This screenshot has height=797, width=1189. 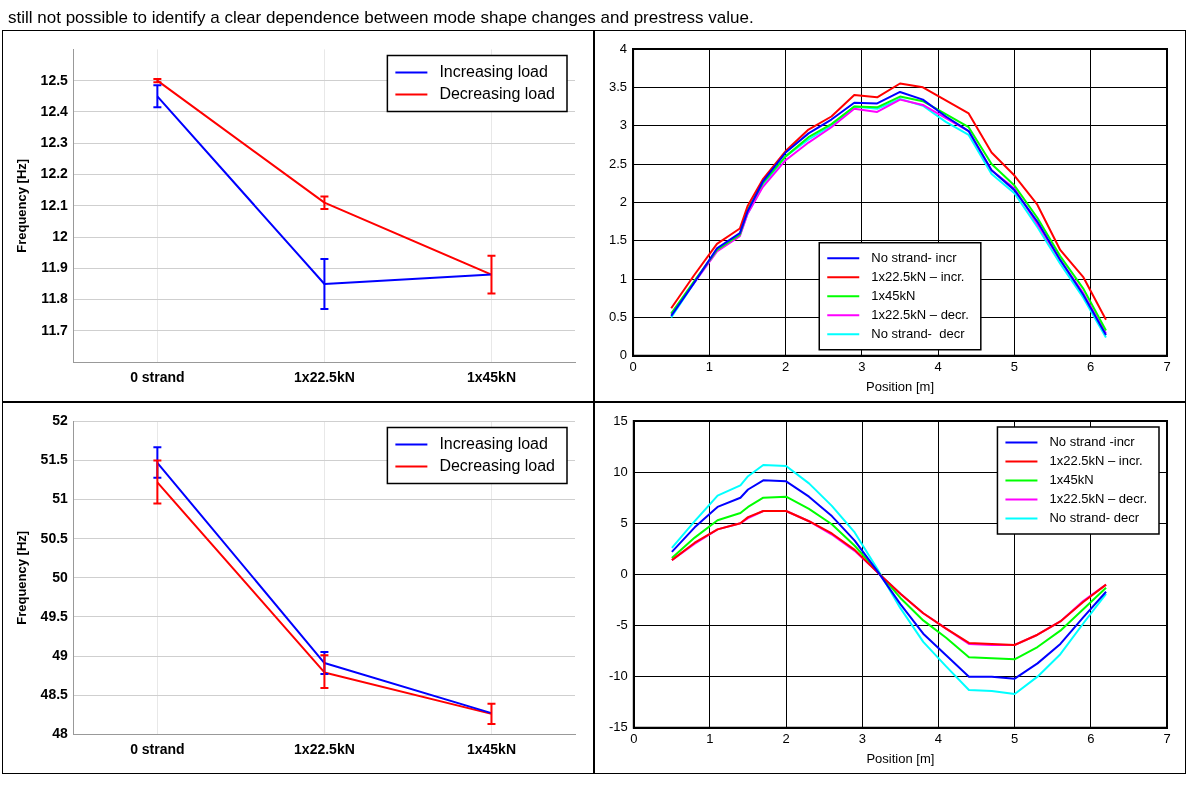 I want to click on y-tick-label: 2.5, so click(x=618, y=163).